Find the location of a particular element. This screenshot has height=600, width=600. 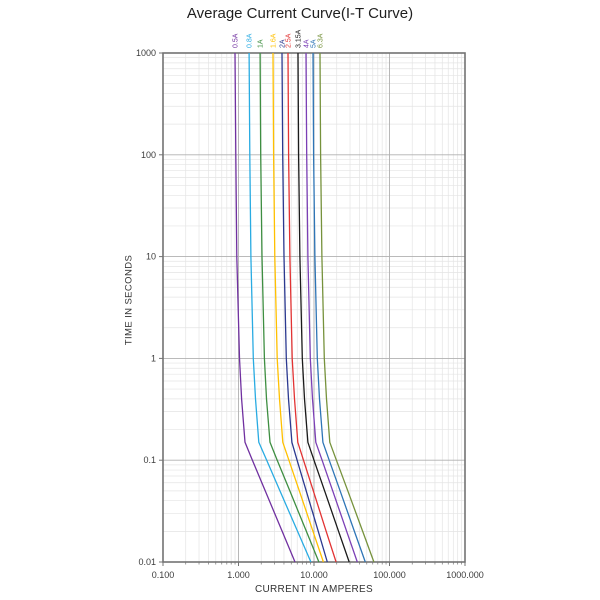

curve-1A is located at coordinates (289, 307).